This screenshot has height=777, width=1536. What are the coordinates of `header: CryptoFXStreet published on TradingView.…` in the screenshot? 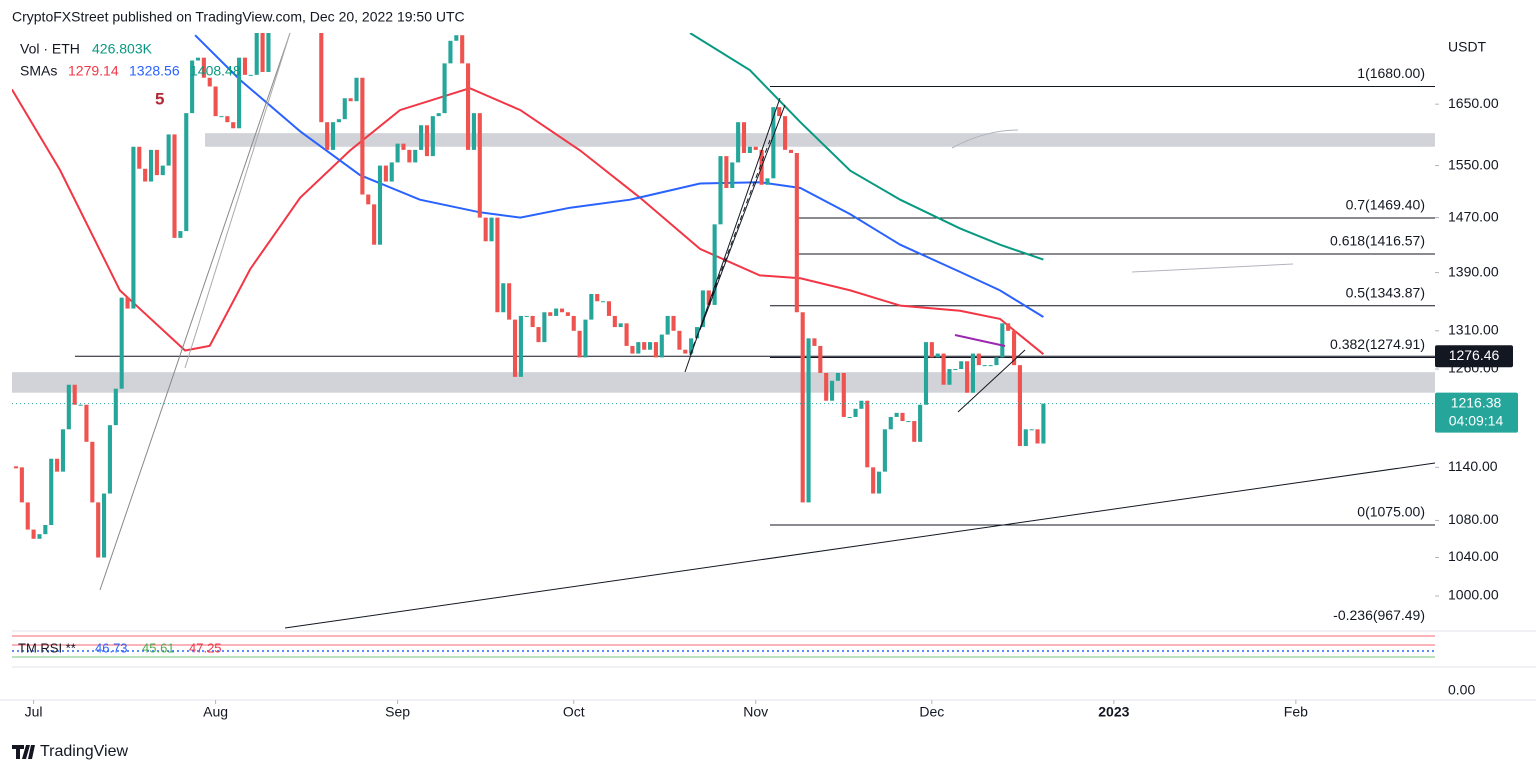 It's located at (238, 17).